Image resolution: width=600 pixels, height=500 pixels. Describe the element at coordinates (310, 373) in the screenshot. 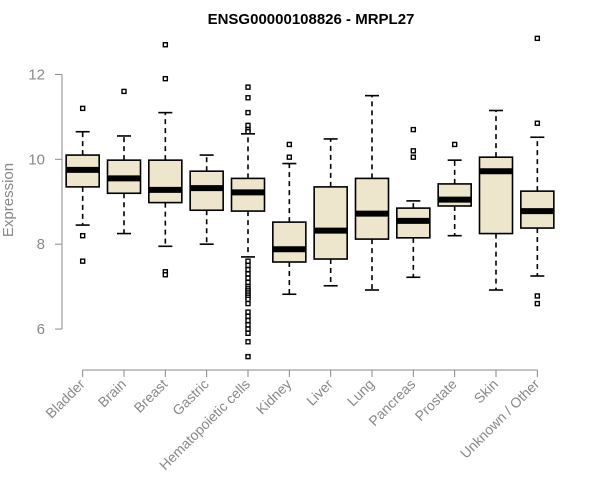

I see `x-axis` at that location.